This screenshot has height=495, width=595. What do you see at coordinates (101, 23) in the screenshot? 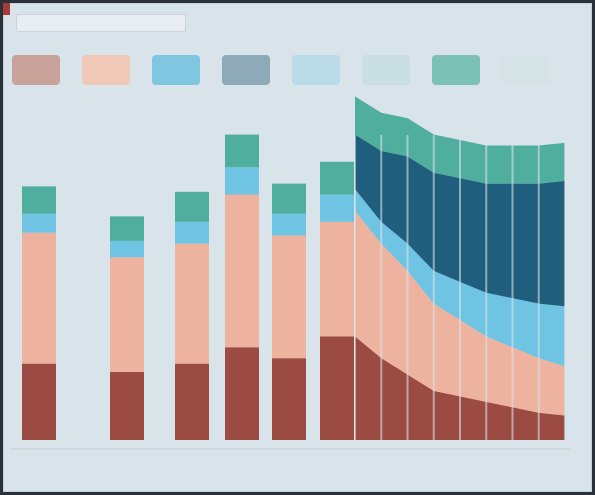
I see `title-bar` at bounding box center [101, 23].